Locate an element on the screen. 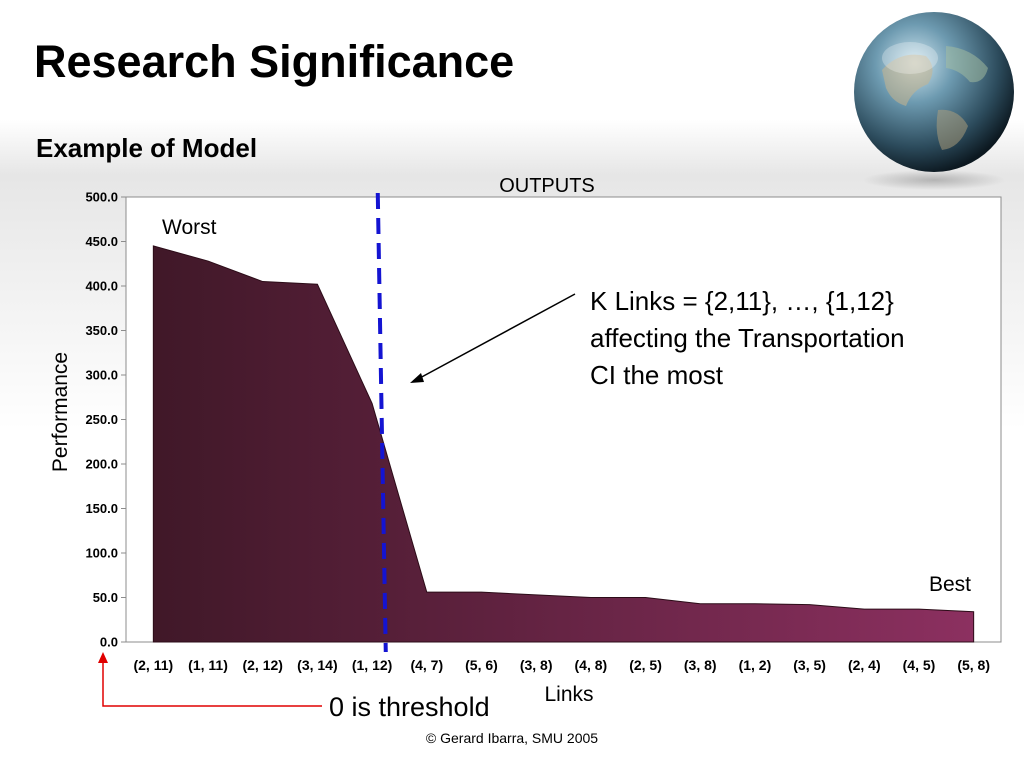 This screenshot has height=765, width=1024. x-axis-label: Links is located at coordinates (568, 694).